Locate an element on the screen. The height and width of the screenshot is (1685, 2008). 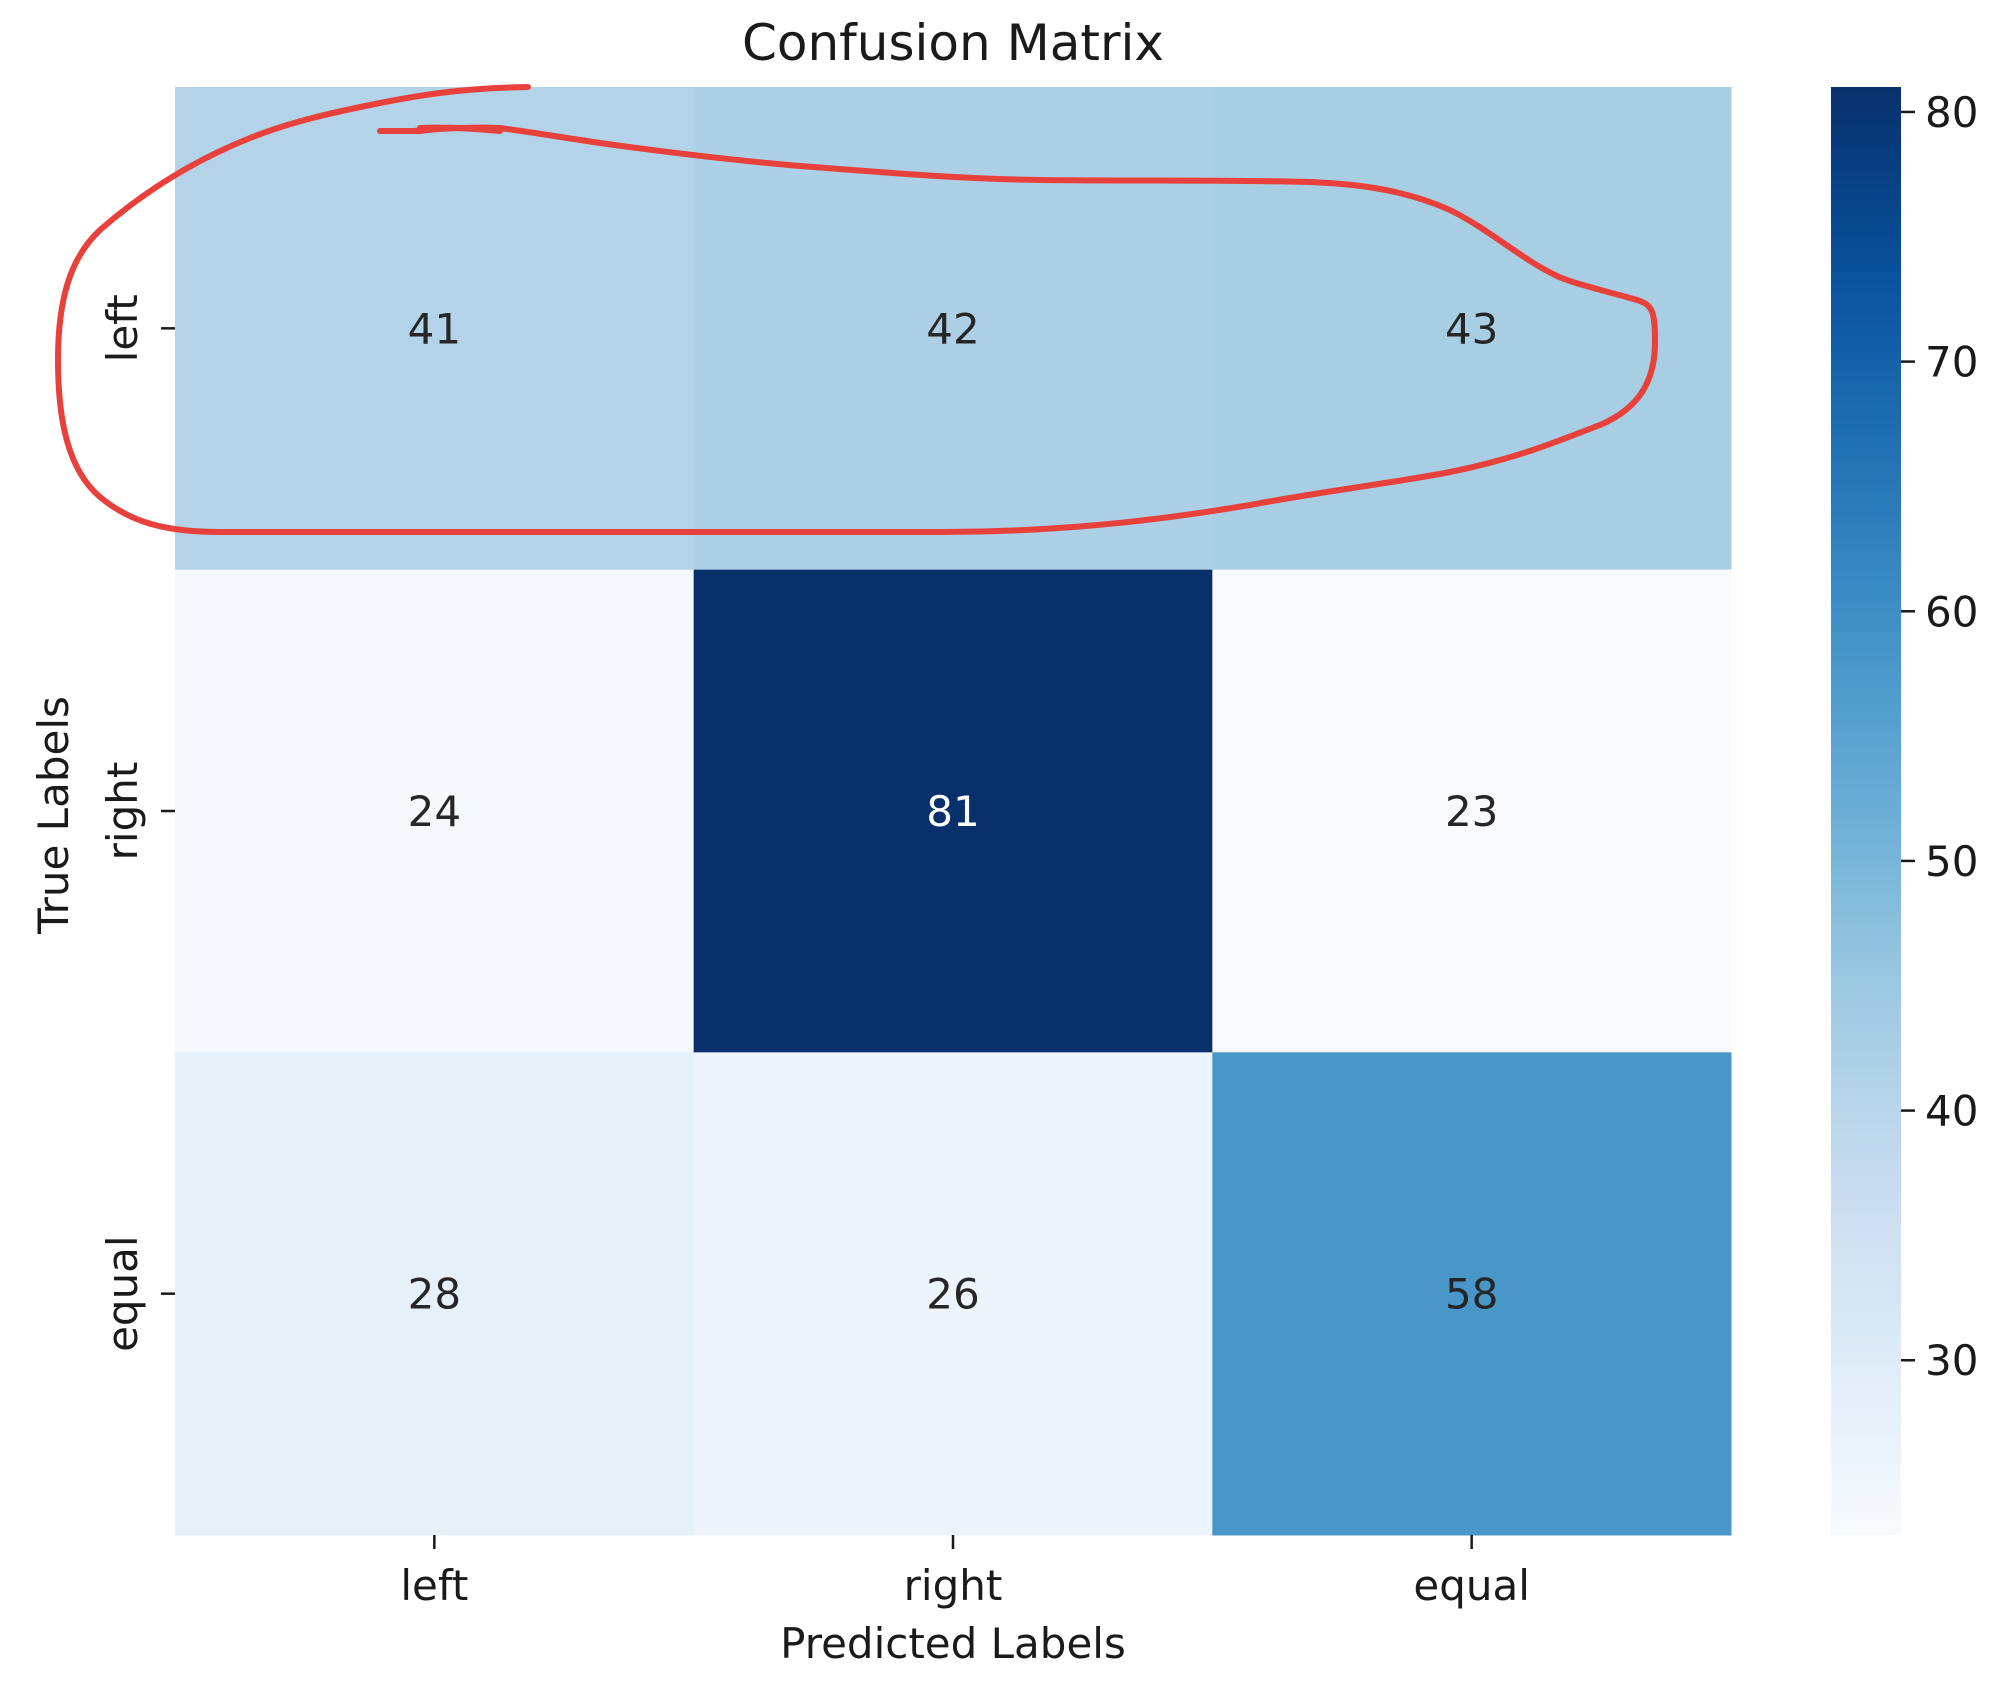
cell-value-label: 42 is located at coordinates (952, 328).